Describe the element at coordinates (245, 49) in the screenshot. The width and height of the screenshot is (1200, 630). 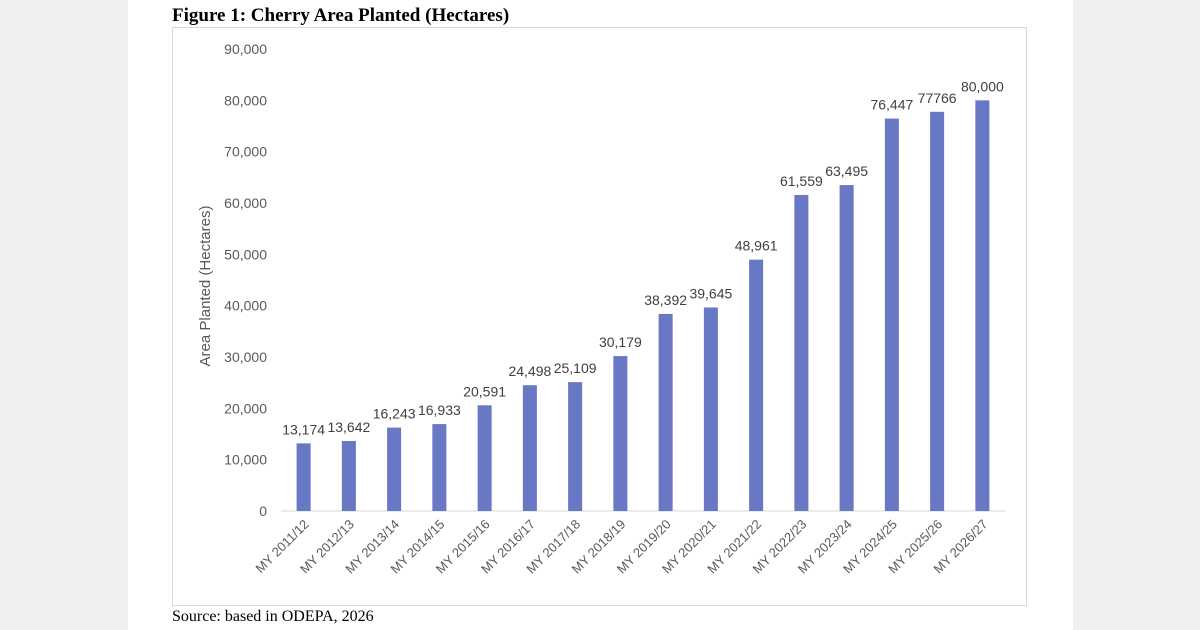
I see `y-tick-label: 90,000` at that location.